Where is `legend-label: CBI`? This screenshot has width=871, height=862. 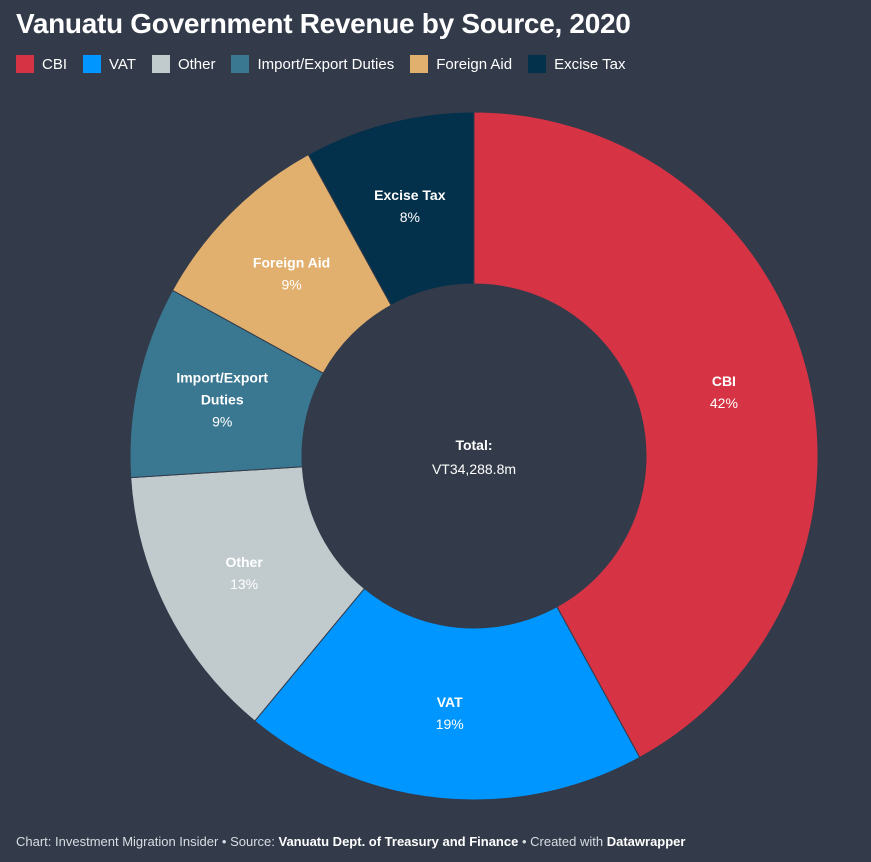
legend-label: CBI is located at coordinates (55, 64).